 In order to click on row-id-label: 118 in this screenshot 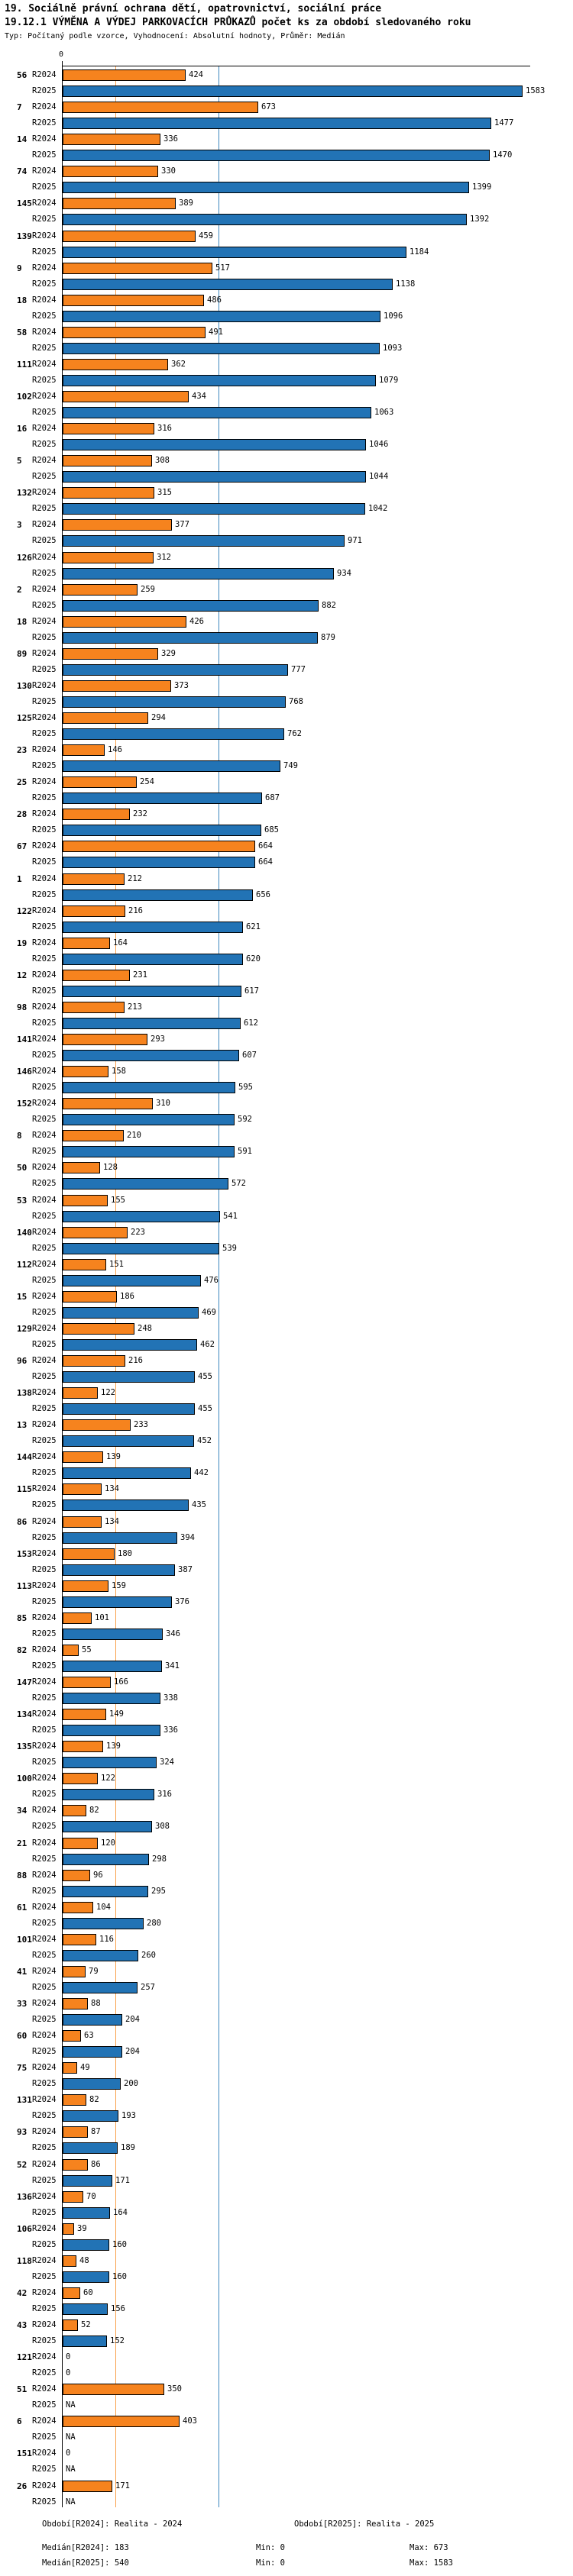, I will do `click(24, 2260)`.